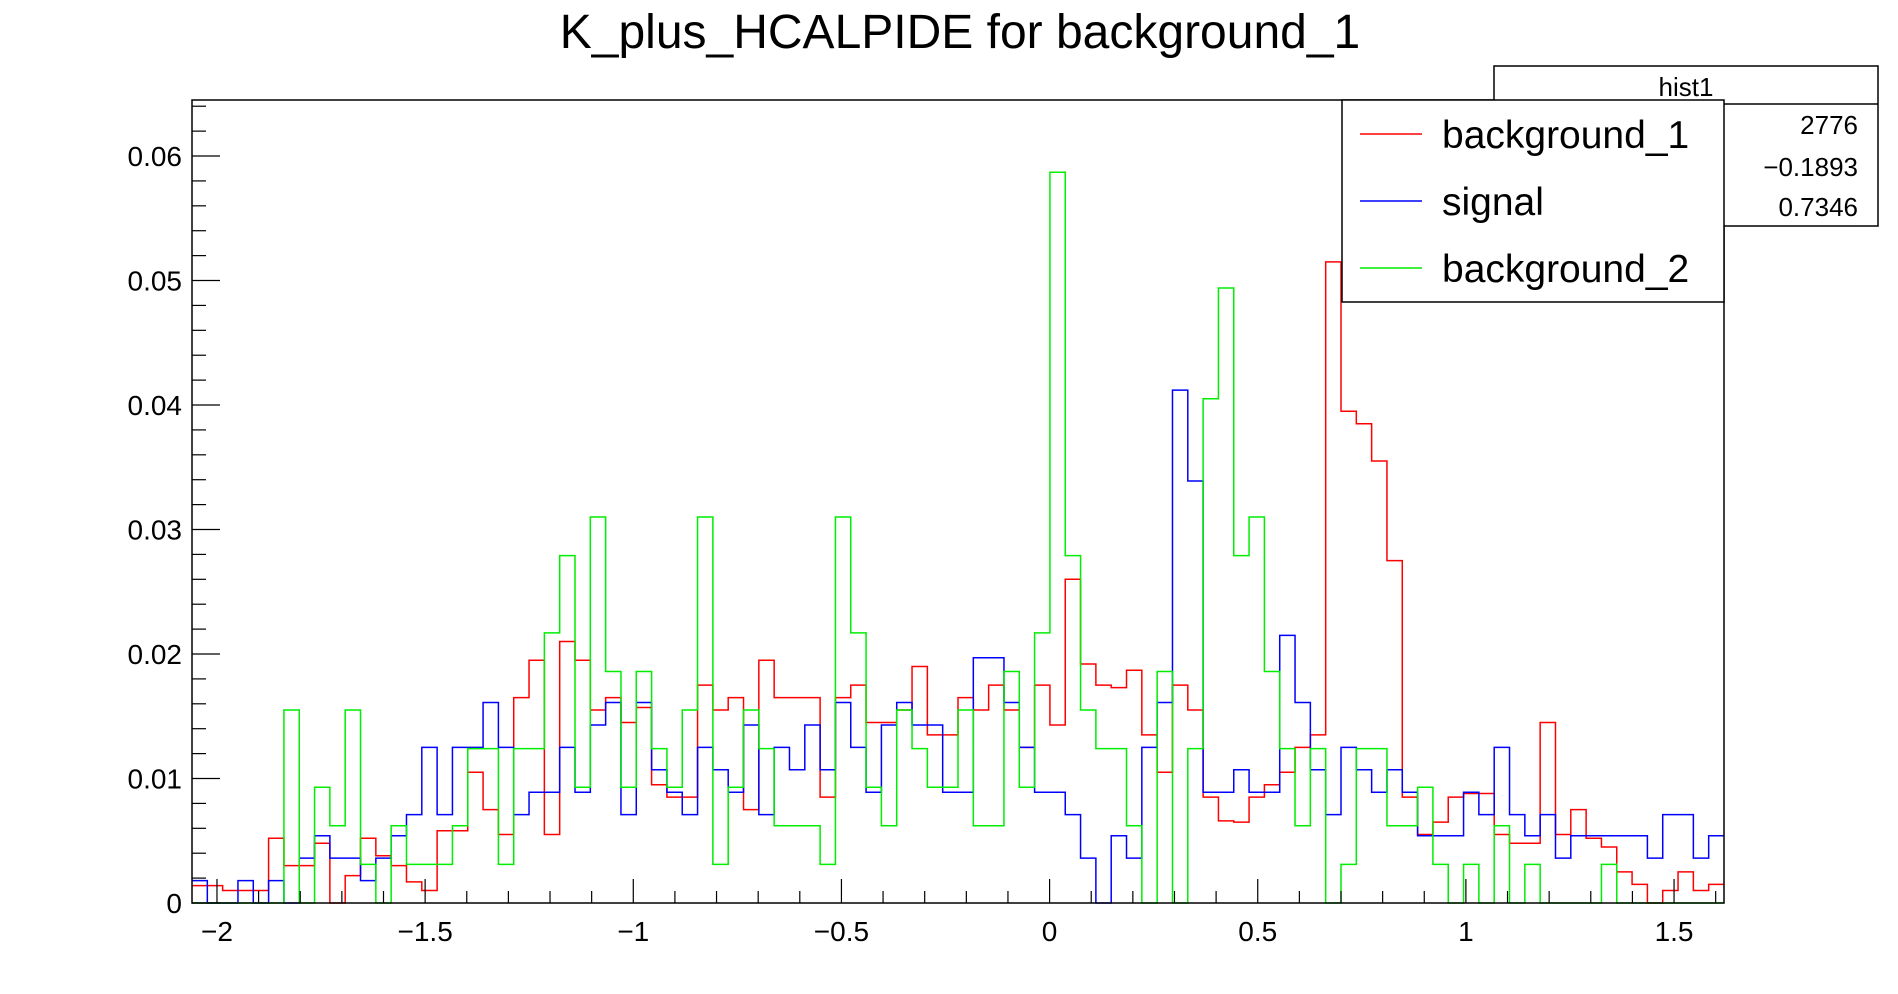 This screenshot has width=1898, height=994. Describe the element at coordinates (841, 931) in the screenshot. I see `x-tick-label: −0.5` at that location.